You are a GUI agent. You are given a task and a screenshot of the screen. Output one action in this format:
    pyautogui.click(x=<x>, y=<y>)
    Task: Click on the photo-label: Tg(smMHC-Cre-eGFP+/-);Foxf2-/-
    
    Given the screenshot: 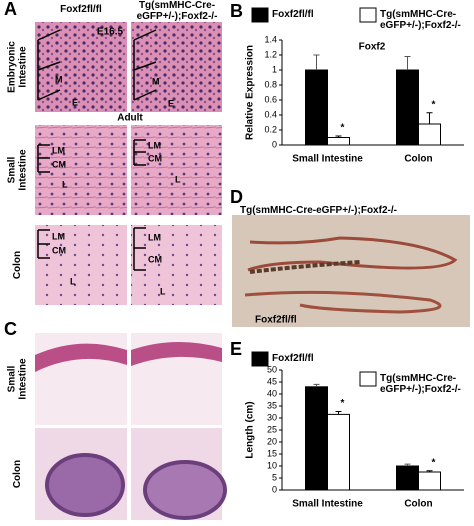 What is the action you would take?
    pyautogui.click(x=318, y=210)
    